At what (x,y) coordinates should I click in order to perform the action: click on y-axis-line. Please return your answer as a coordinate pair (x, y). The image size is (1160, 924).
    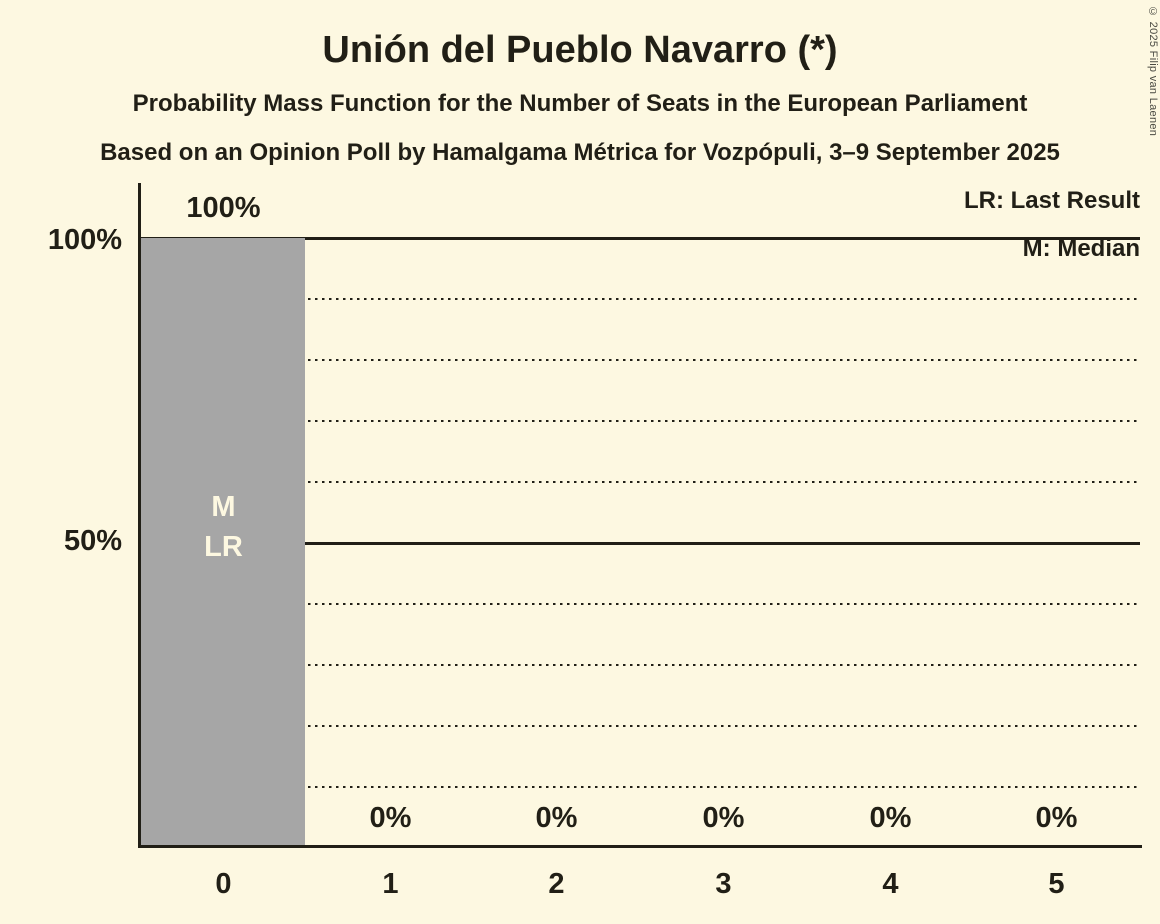
    Looking at the image, I should click on (139, 515).